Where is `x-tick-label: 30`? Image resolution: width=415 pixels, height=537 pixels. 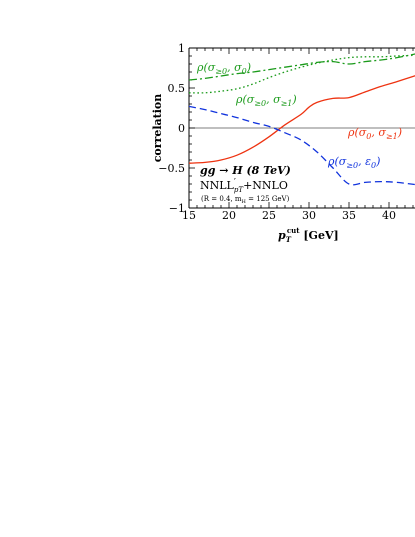
x-tick-label: 30 is located at coordinates (309, 215).